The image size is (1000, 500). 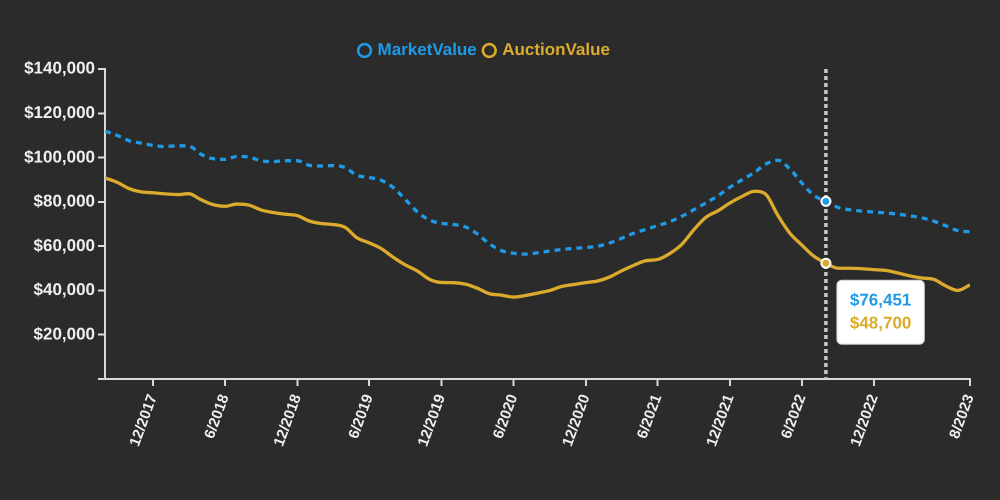 I want to click on x-tick-label: 12/2017, so click(x=143, y=420).